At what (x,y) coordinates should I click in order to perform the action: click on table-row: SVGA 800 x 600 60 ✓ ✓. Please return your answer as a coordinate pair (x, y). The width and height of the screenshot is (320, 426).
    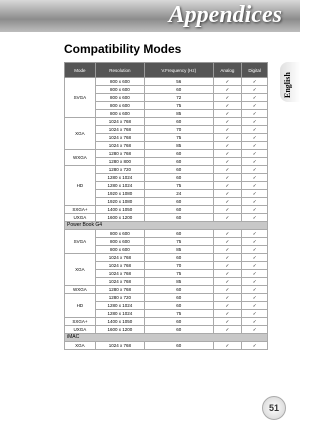
    Looking at the image, I should click on (166, 241).